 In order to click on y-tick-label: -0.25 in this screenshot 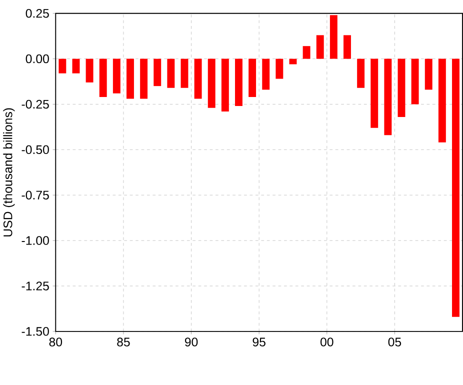, I will do `click(35, 104)`.